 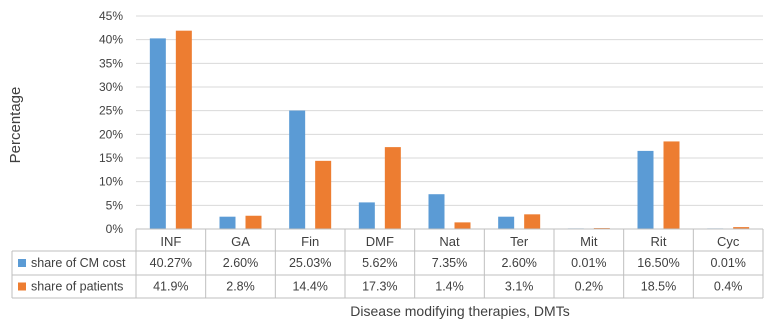 I want to click on data-label: 1.4%, so click(x=449, y=287).